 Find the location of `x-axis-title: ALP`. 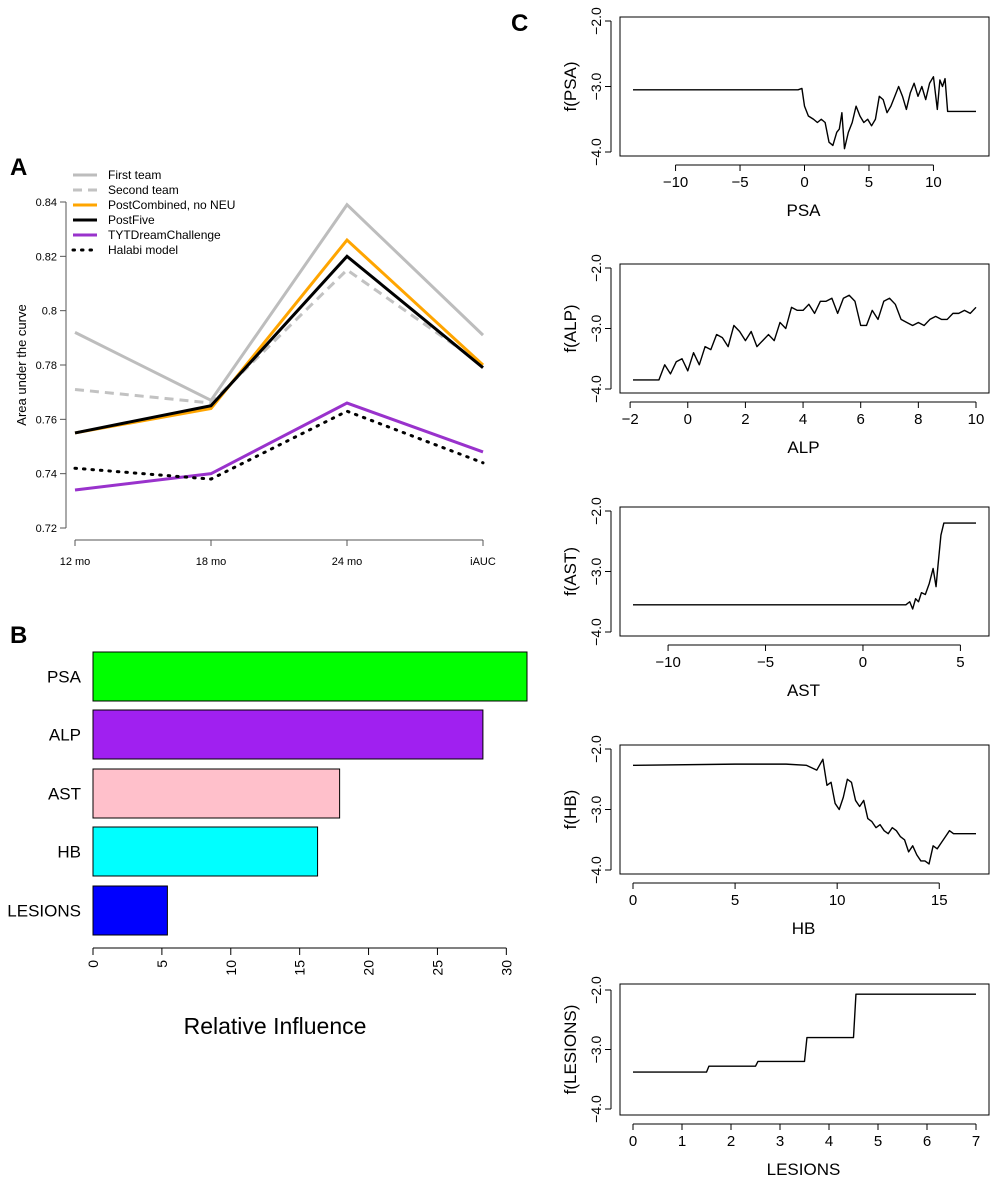

x-axis-title: ALP is located at coordinates (803, 447).